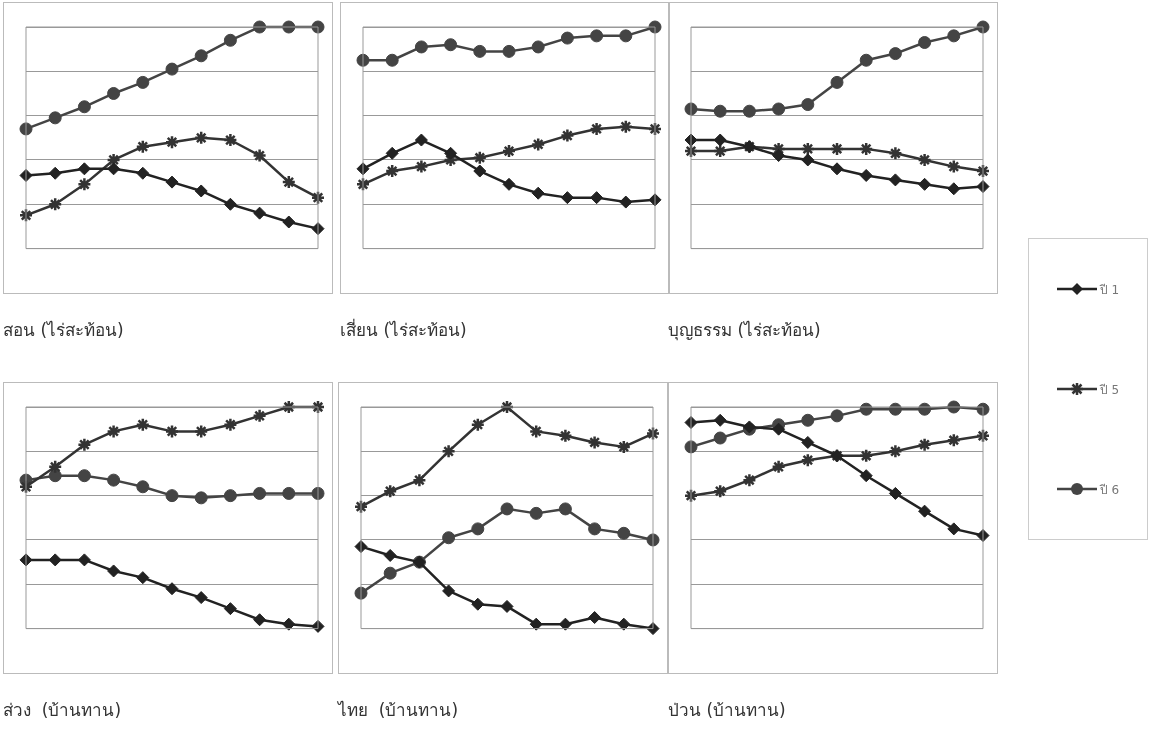  Describe the element at coordinates (1109, 490) in the screenshot. I see `legend-label: ปี 6` at that location.